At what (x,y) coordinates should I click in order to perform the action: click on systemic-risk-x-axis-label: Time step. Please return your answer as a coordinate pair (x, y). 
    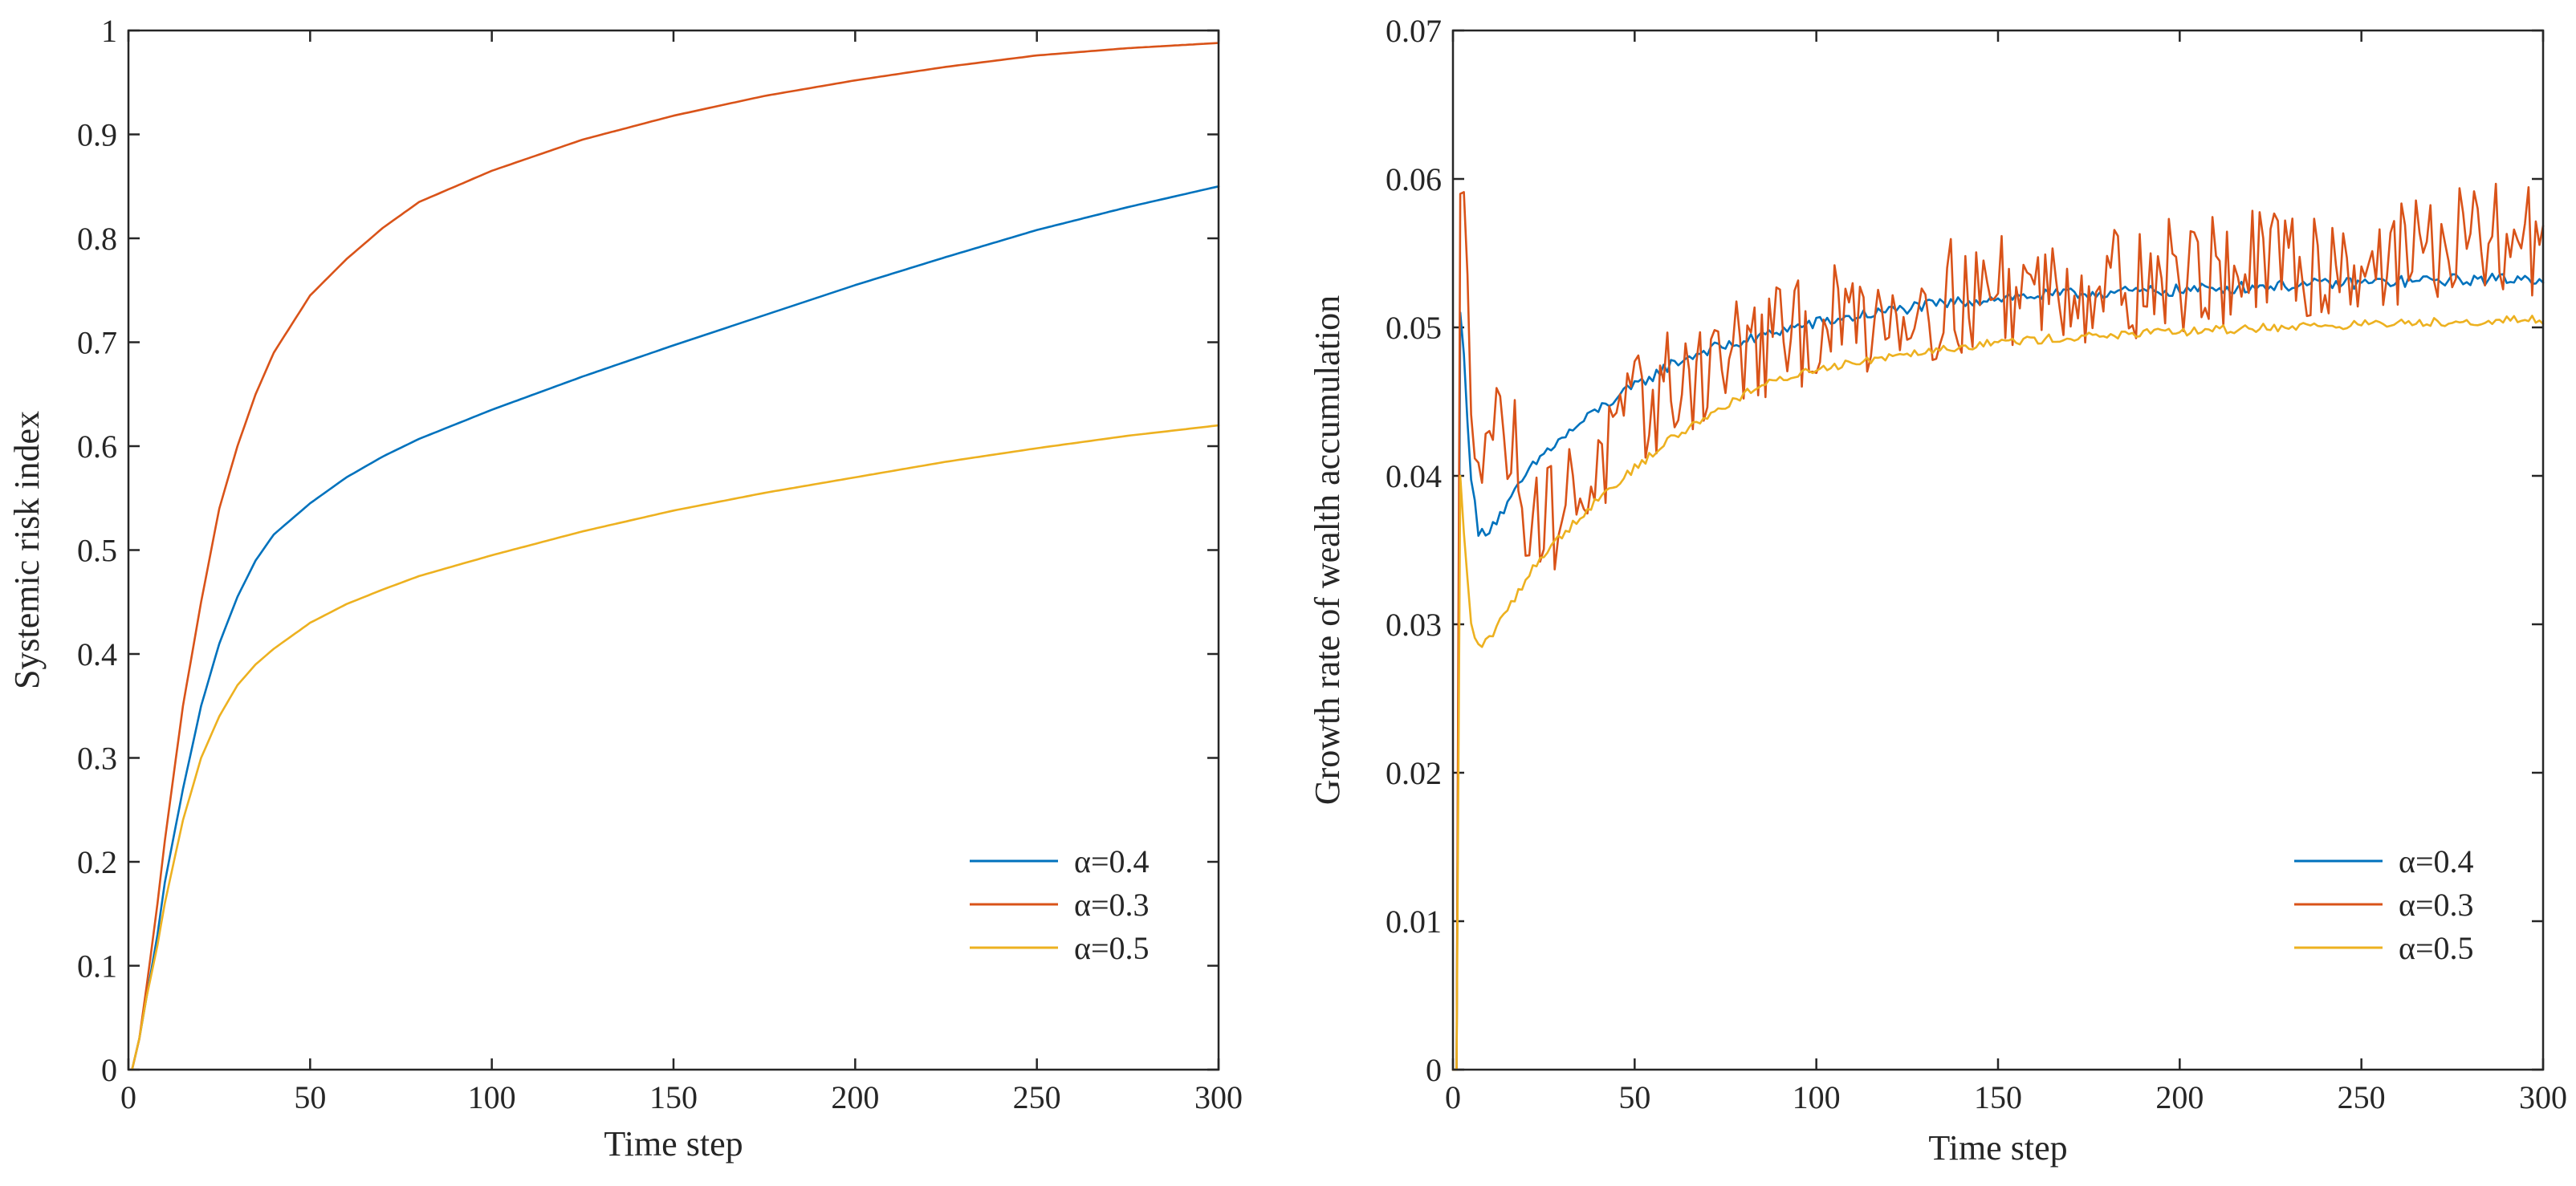
    Looking at the image, I should click on (673, 1144).